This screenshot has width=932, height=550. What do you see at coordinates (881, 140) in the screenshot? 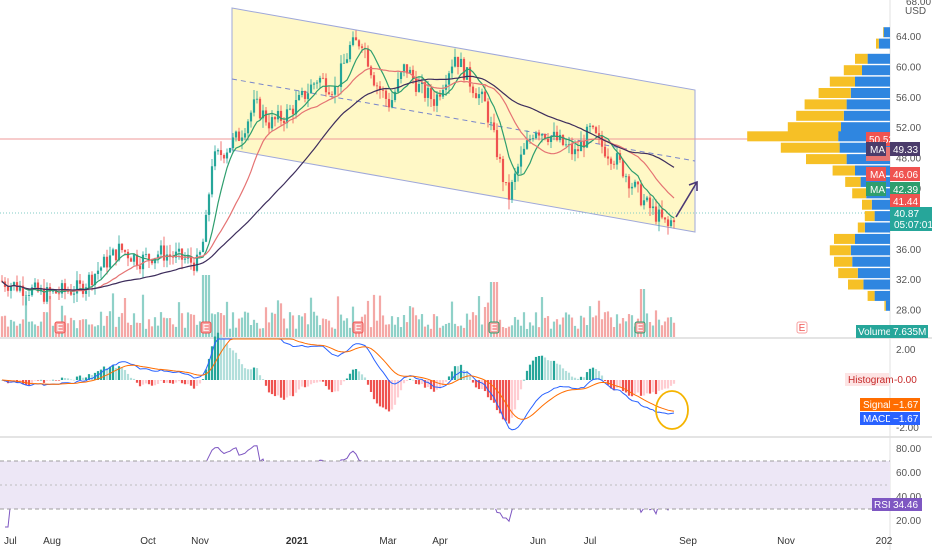
I see `hline-price-value: 50.53` at bounding box center [881, 140].